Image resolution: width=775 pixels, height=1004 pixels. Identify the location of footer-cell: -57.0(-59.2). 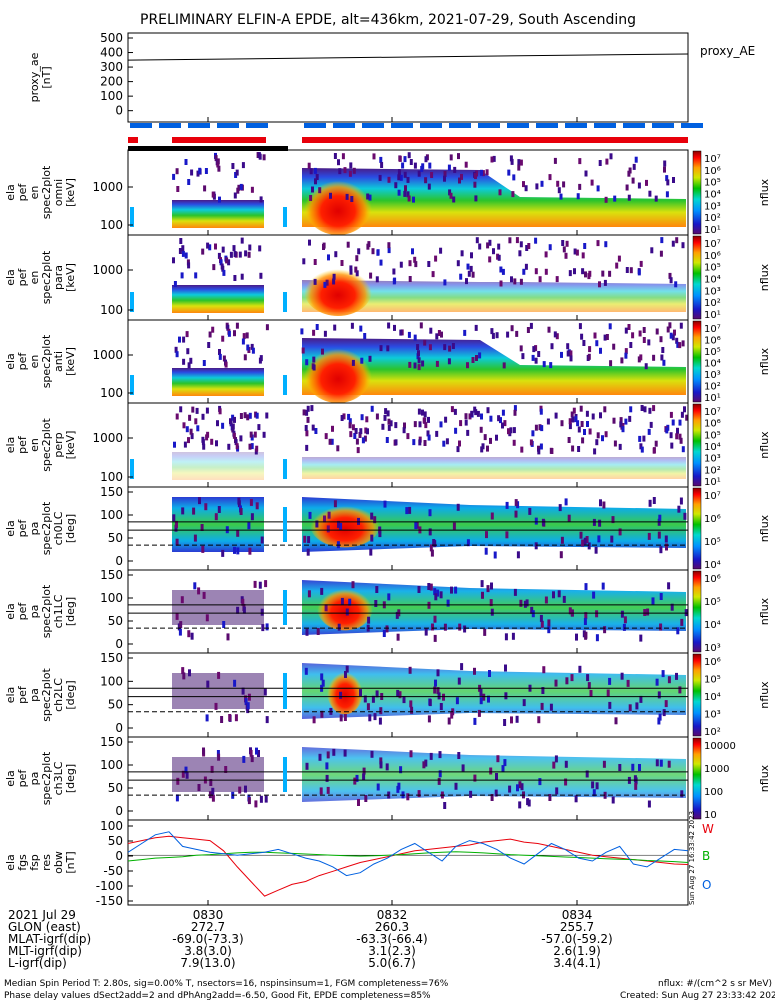
(576, 939).